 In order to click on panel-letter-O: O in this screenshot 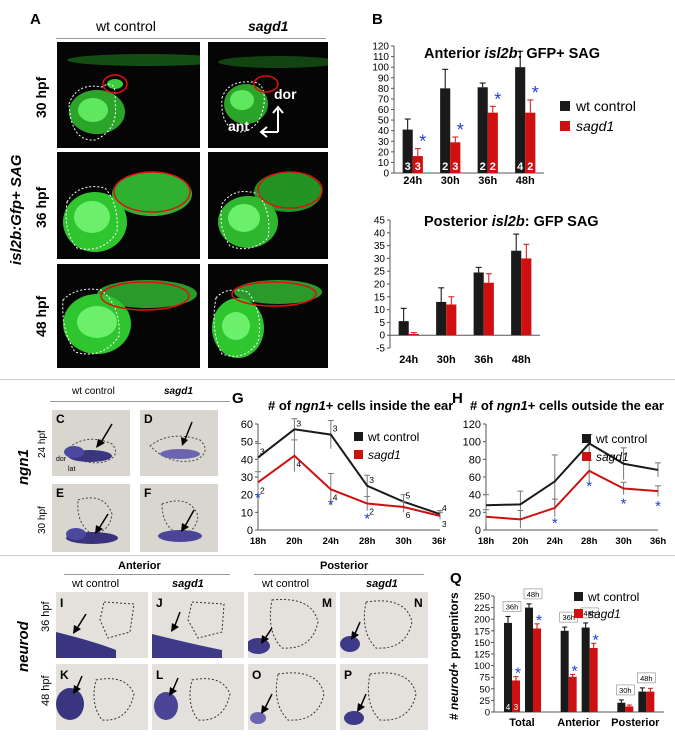, I will do `click(257, 675)`.